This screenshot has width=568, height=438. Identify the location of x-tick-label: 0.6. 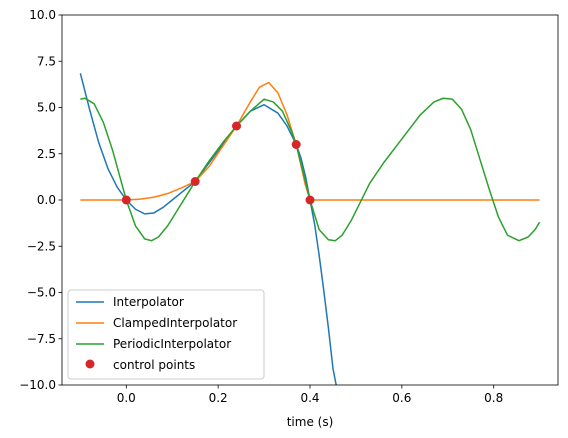
(401, 398).